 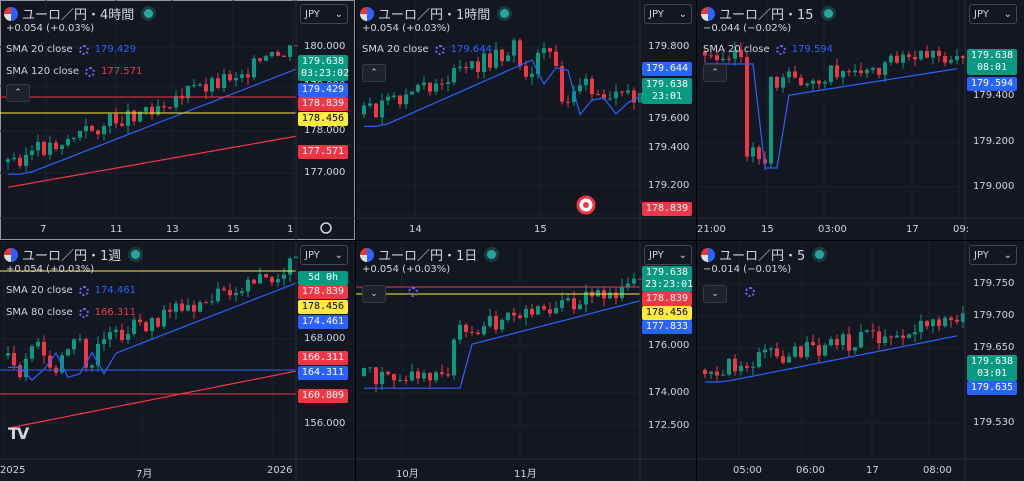 What do you see at coordinates (18, 433) in the screenshot?
I see `tradingview-logo: TV` at bounding box center [18, 433].